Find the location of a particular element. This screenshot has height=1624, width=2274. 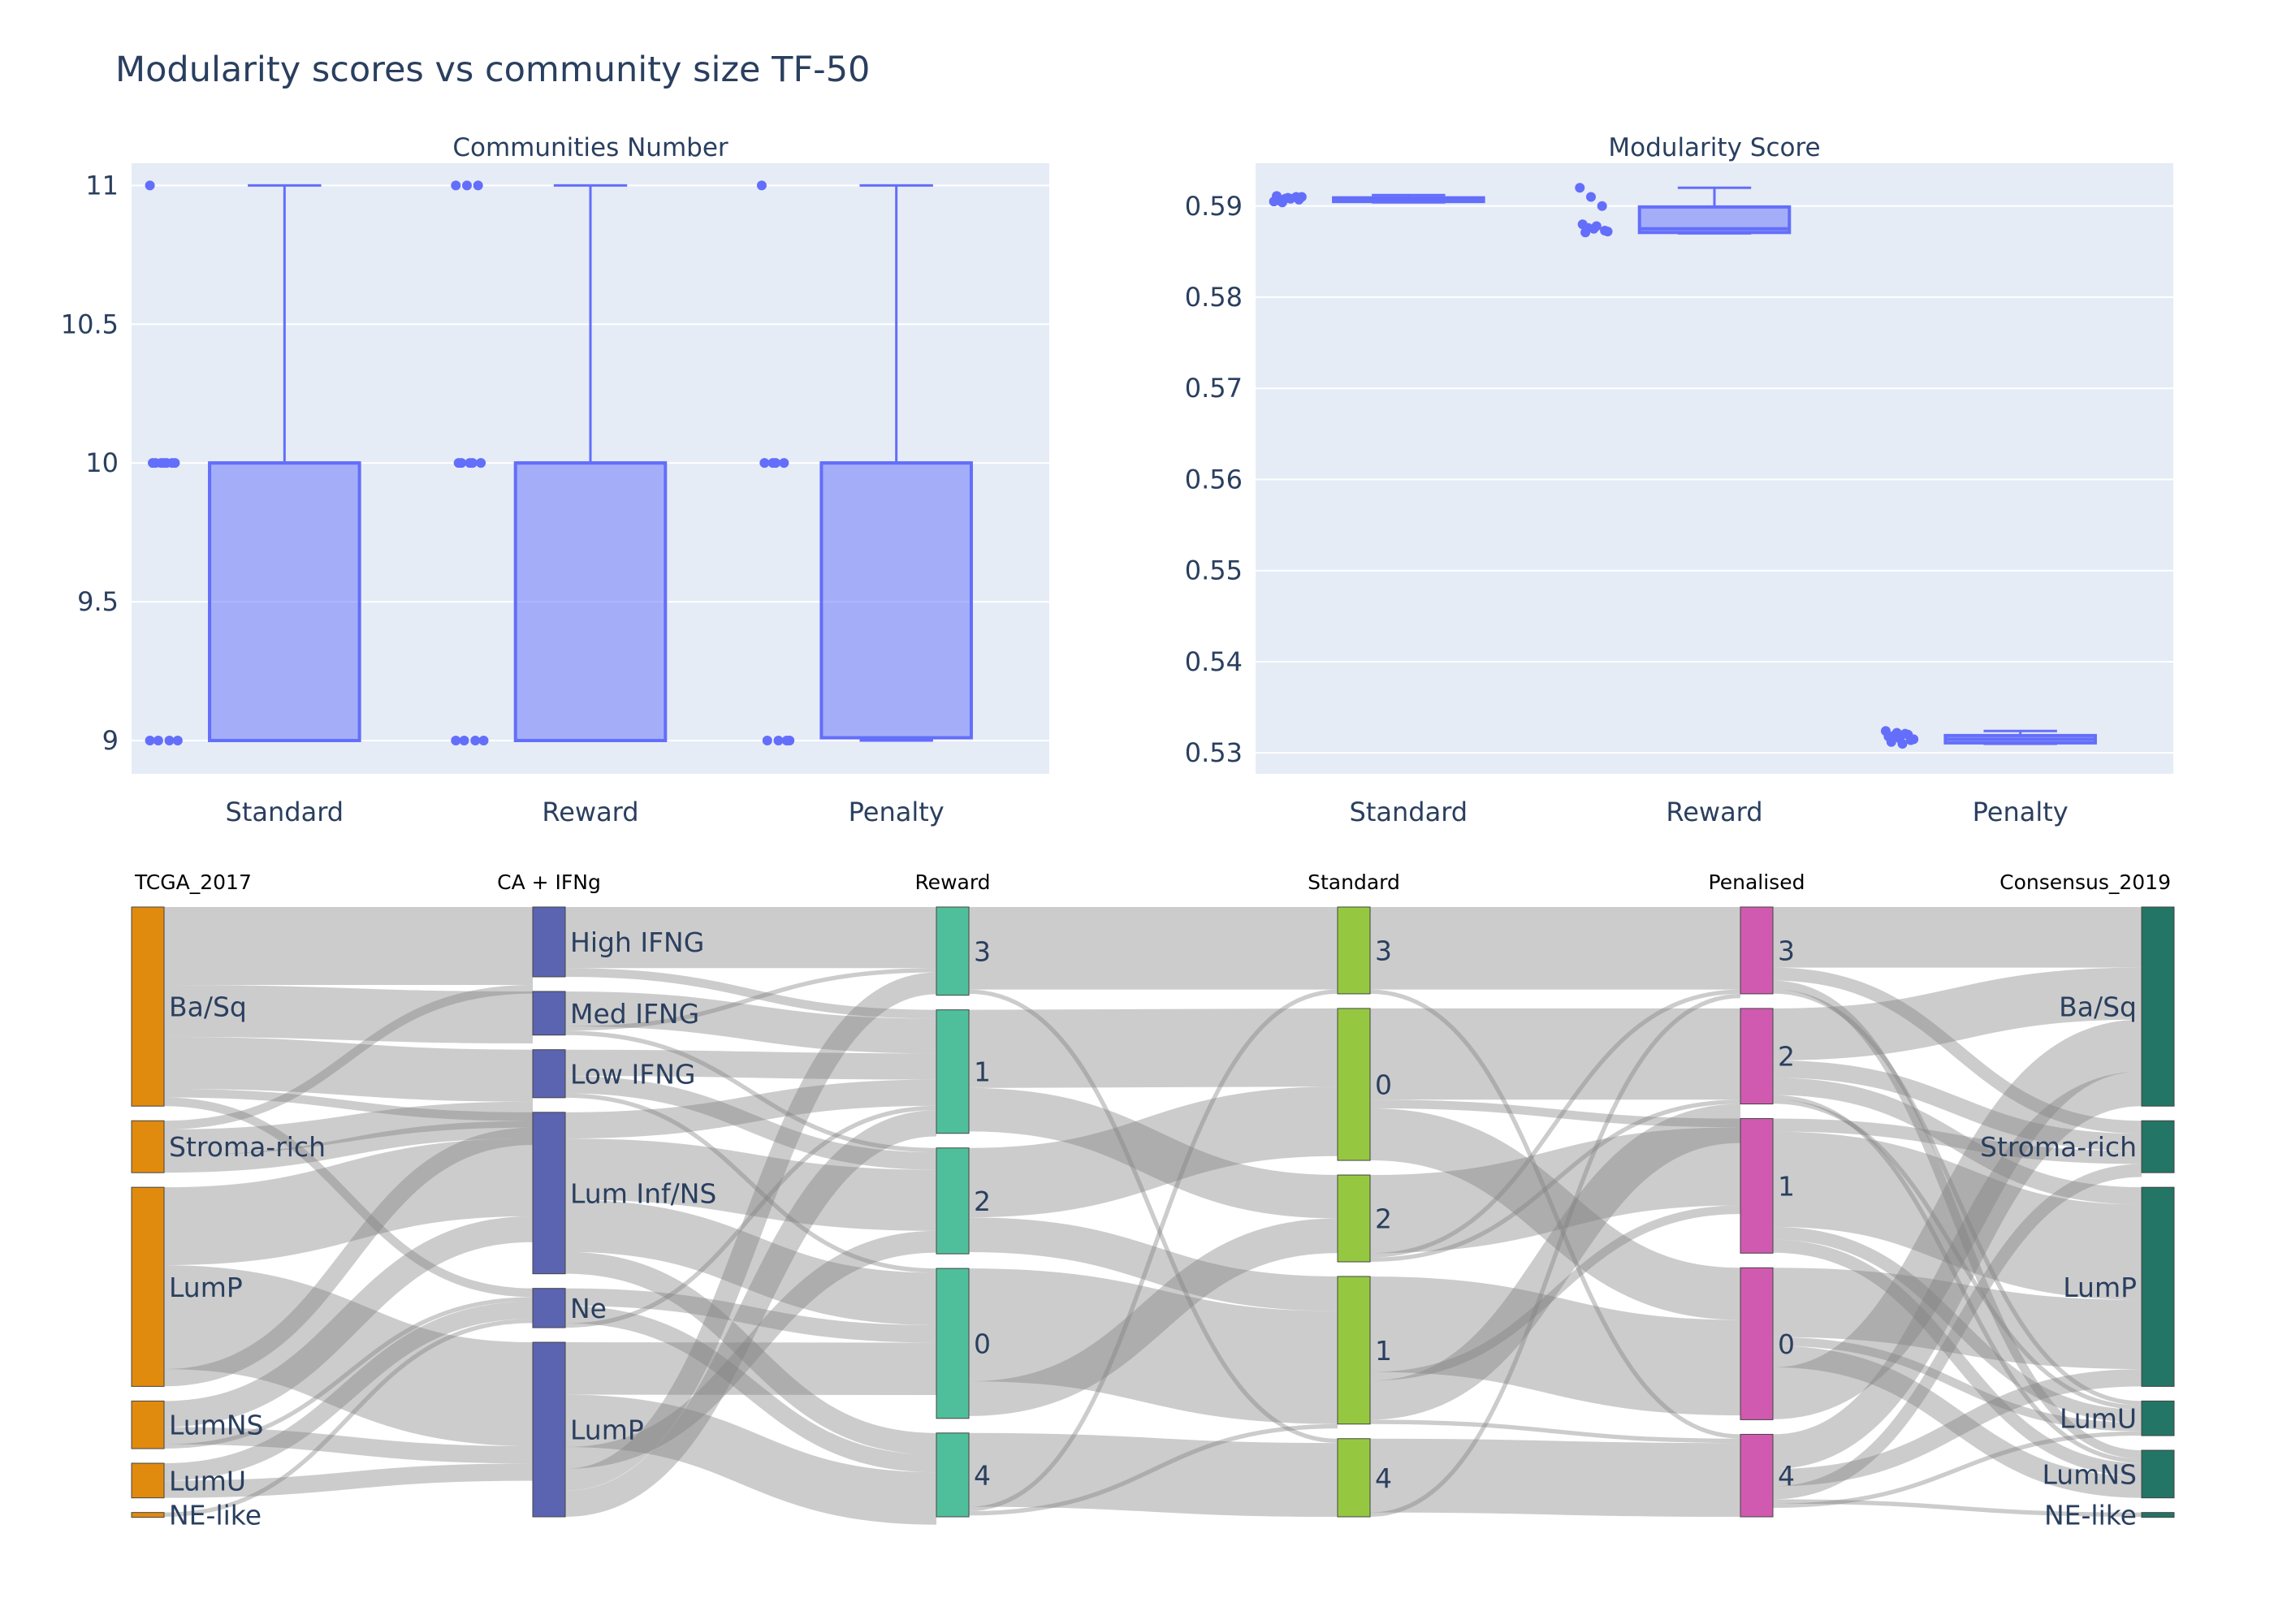

y-tick-labels: 0.53 0.54 0.55 0.56 0.57 0.58 0.59 is located at coordinates (1214, 480).